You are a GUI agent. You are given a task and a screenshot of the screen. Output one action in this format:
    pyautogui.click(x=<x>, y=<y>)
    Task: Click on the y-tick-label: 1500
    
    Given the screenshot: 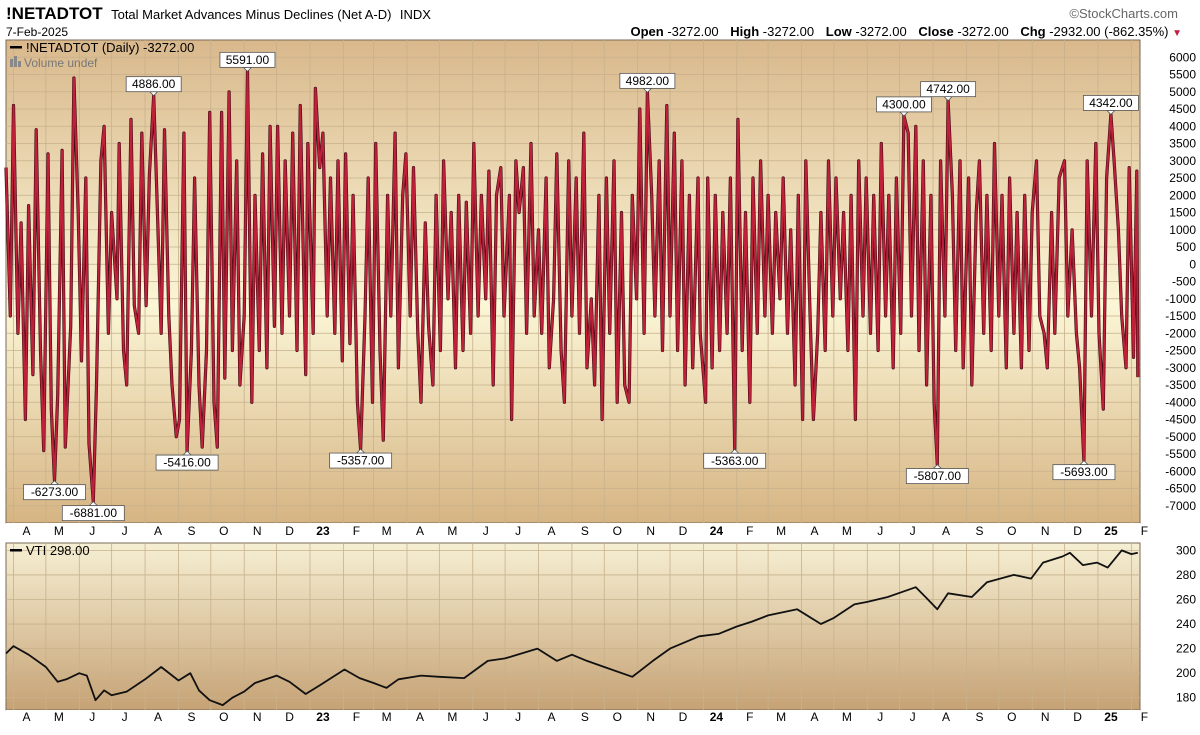 What is the action you would take?
    pyautogui.click(x=1182, y=213)
    